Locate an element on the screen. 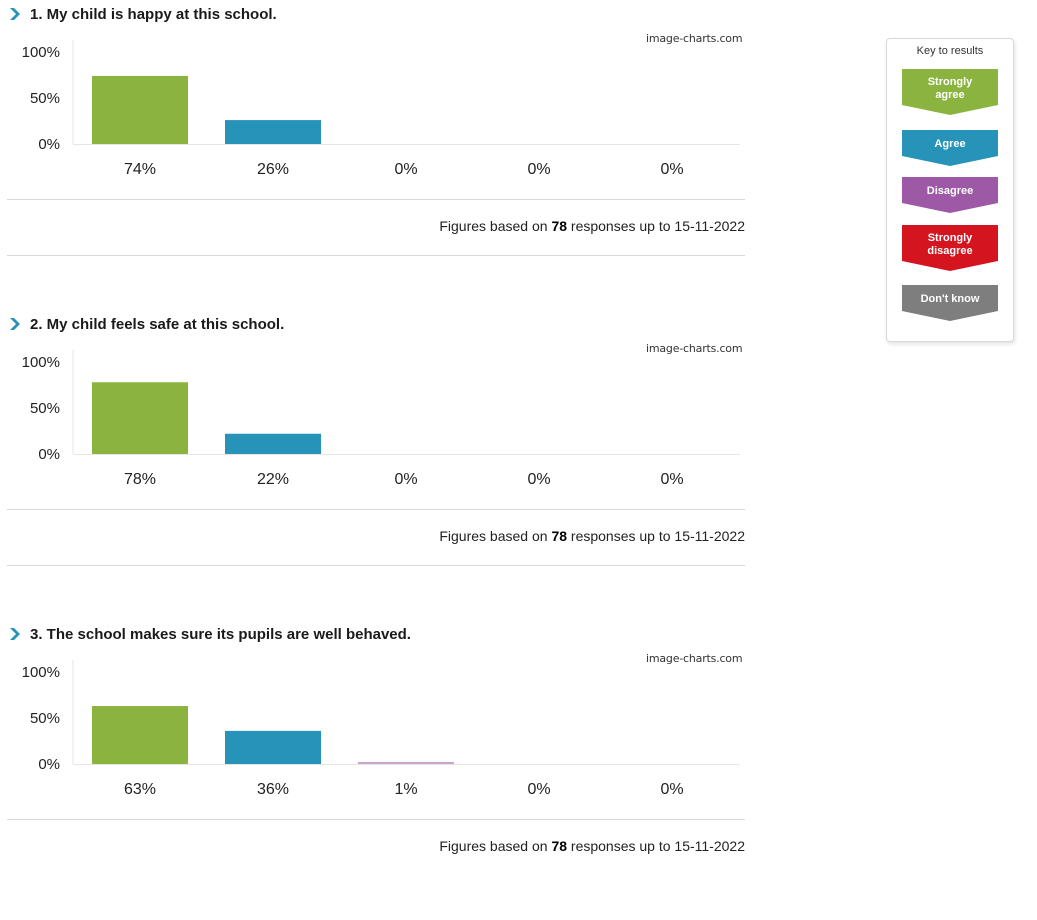 This screenshot has height=920, width=1037. bar-chart: 100% 50% 0% 78% 22% 0% 0% 0% is located at coordinates (381, 419).